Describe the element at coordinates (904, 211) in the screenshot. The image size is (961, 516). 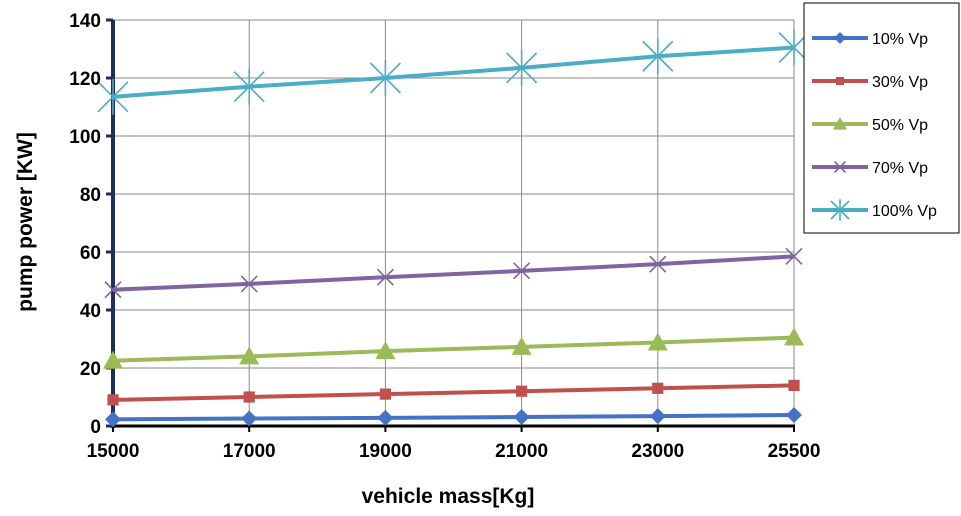
I see `legend-label: 100% Vp` at that location.